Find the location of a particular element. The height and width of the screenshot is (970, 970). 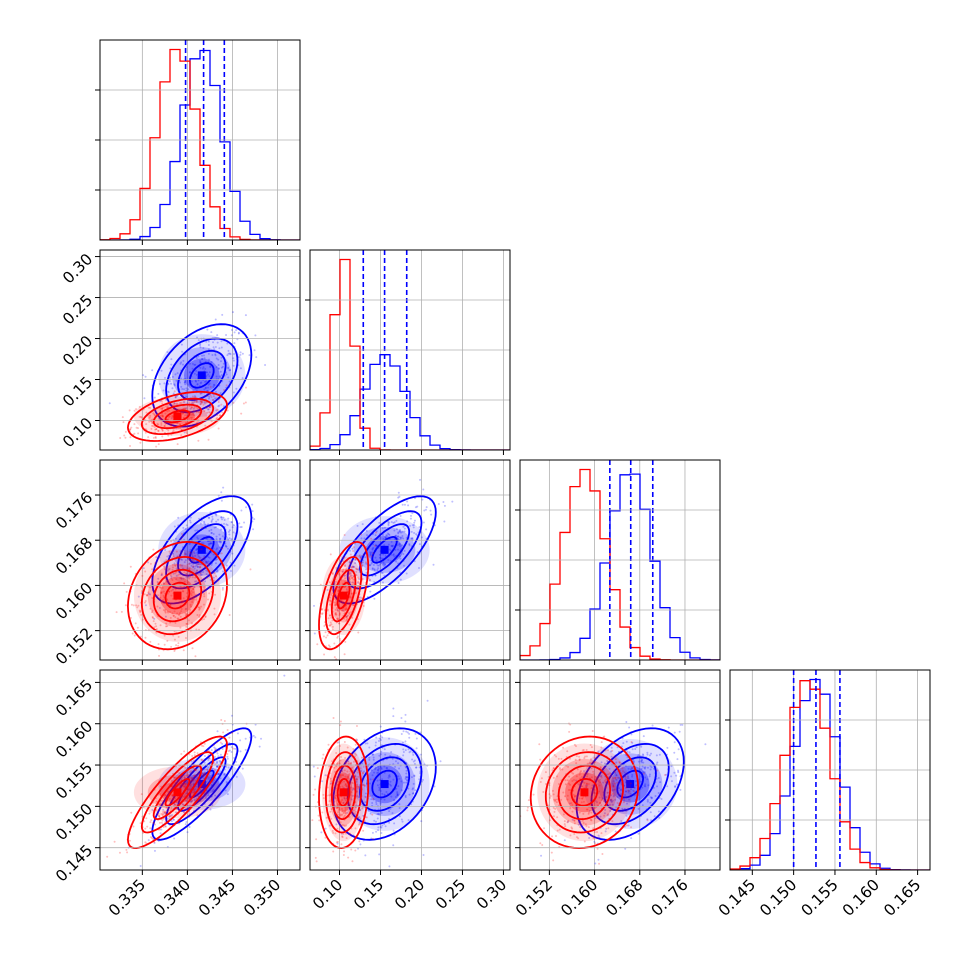

x-tick-label: 0.160 is located at coordinates (861, 898).